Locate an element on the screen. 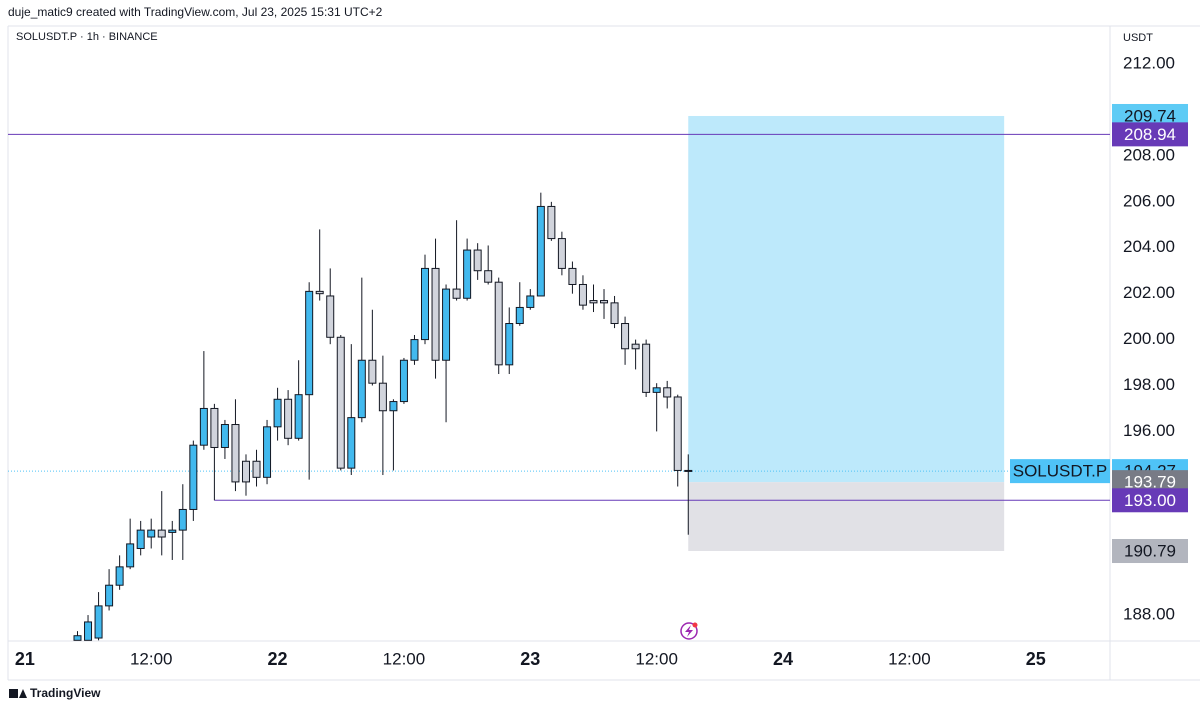  symbol-tag: SOLUSDT.P is located at coordinates (1060, 471).